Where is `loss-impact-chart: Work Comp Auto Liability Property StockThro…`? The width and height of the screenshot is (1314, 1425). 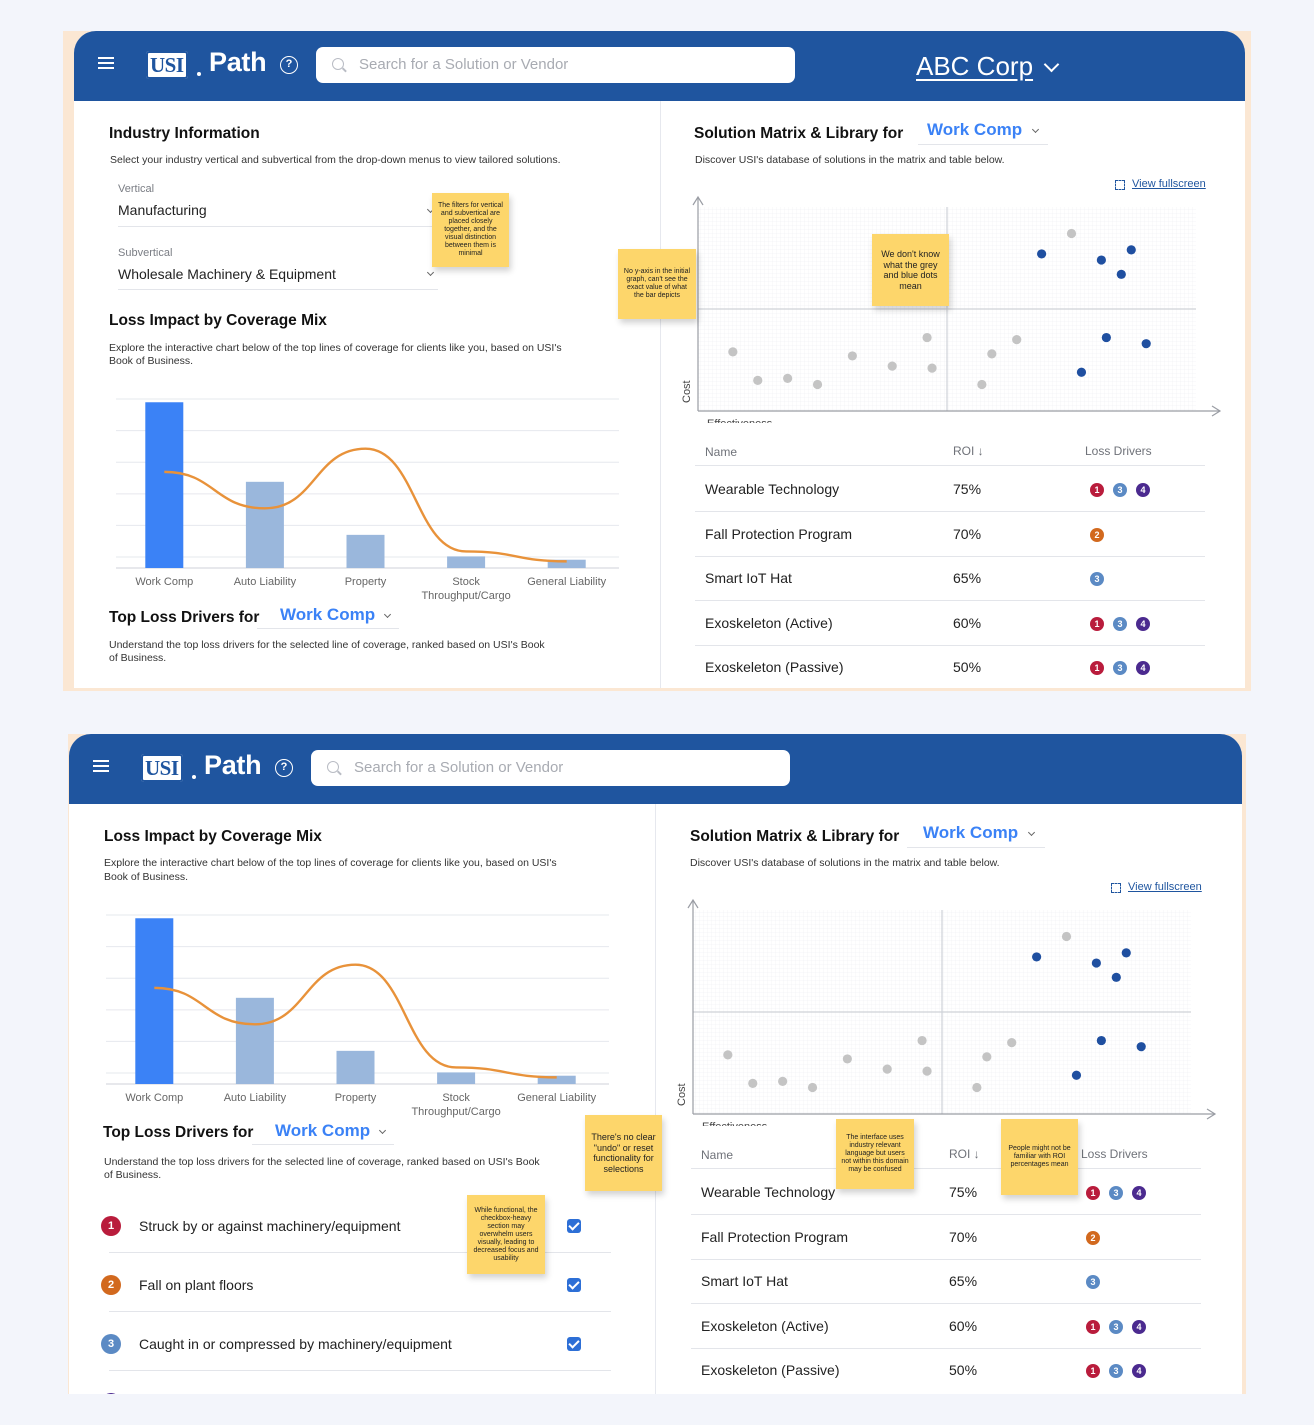 loss-impact-chart: Work Comp Auto Liability Property StockThro… is located at coordinates (359, 1014).